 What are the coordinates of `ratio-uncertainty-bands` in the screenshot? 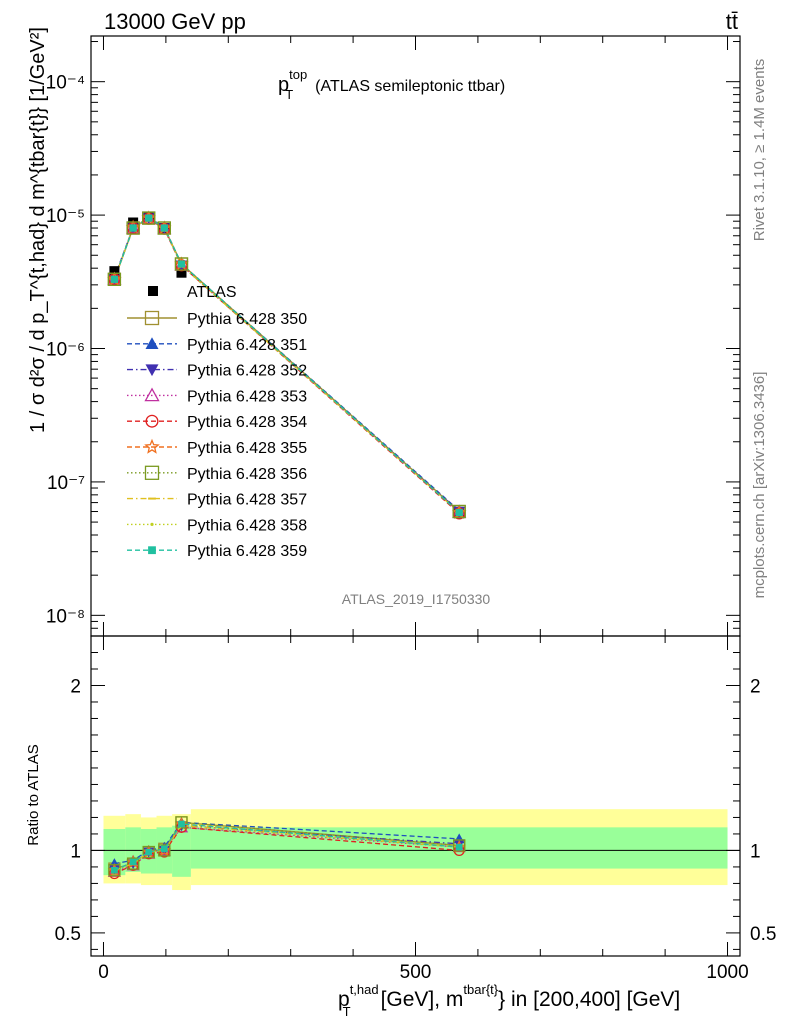 It's located at (415, 850).